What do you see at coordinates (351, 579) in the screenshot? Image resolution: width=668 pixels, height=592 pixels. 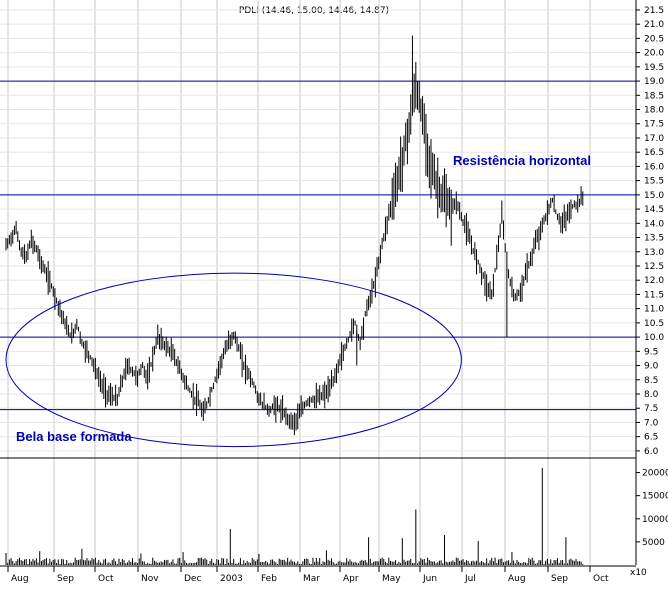 I see `x-tick-label: Apr` at bounding box center [351, 579].